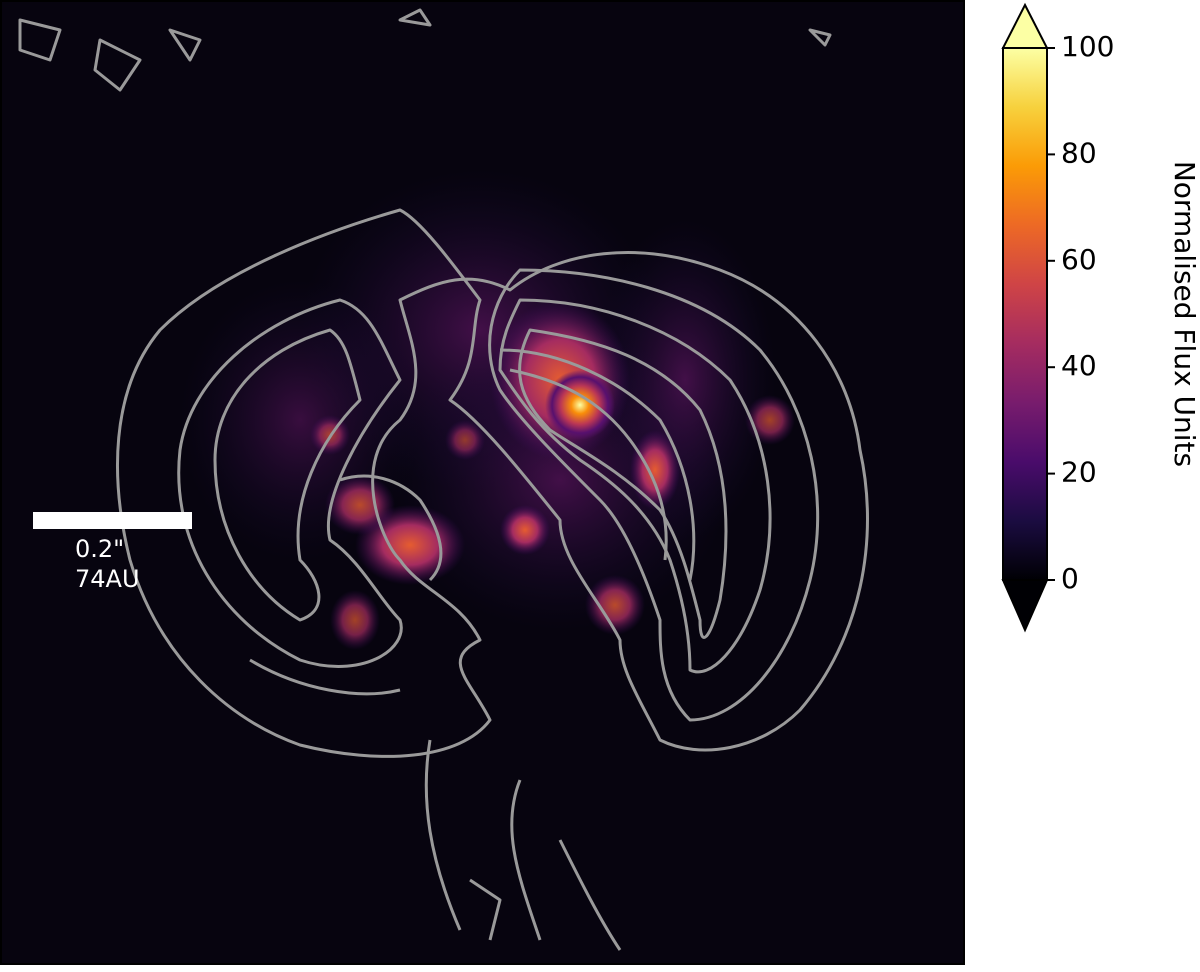 The image size is (1200, 972). I want to click on colorbar-tick-label: 60, so click(1079, 259).